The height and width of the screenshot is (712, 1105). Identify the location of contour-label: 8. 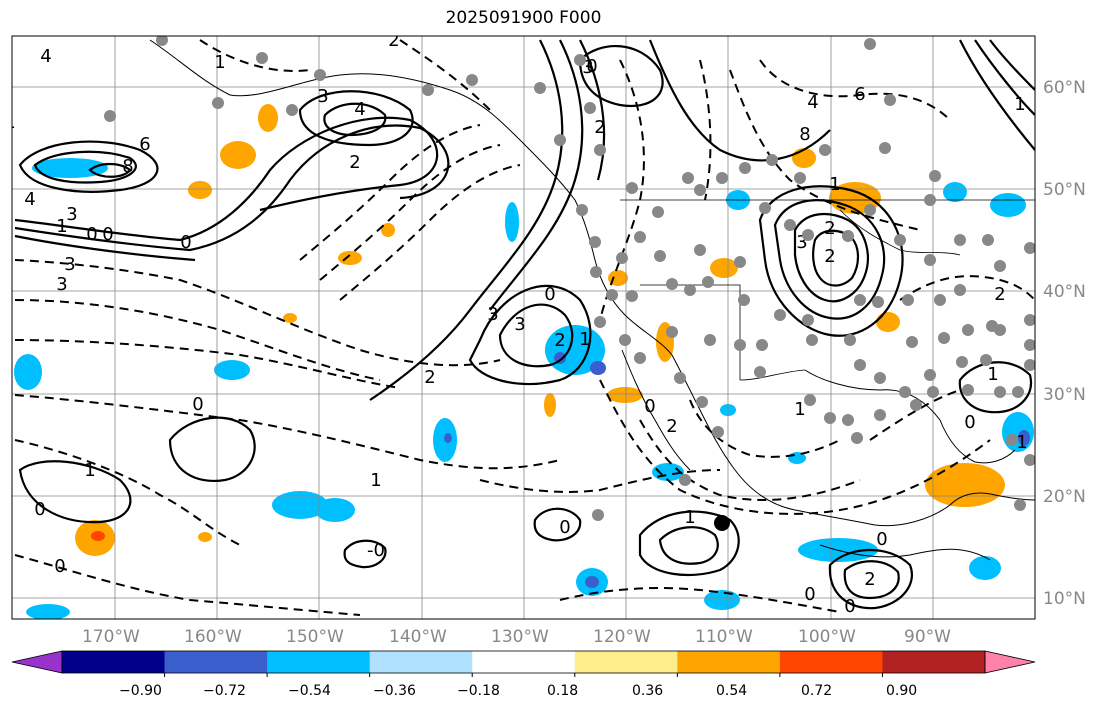
(804, 134).